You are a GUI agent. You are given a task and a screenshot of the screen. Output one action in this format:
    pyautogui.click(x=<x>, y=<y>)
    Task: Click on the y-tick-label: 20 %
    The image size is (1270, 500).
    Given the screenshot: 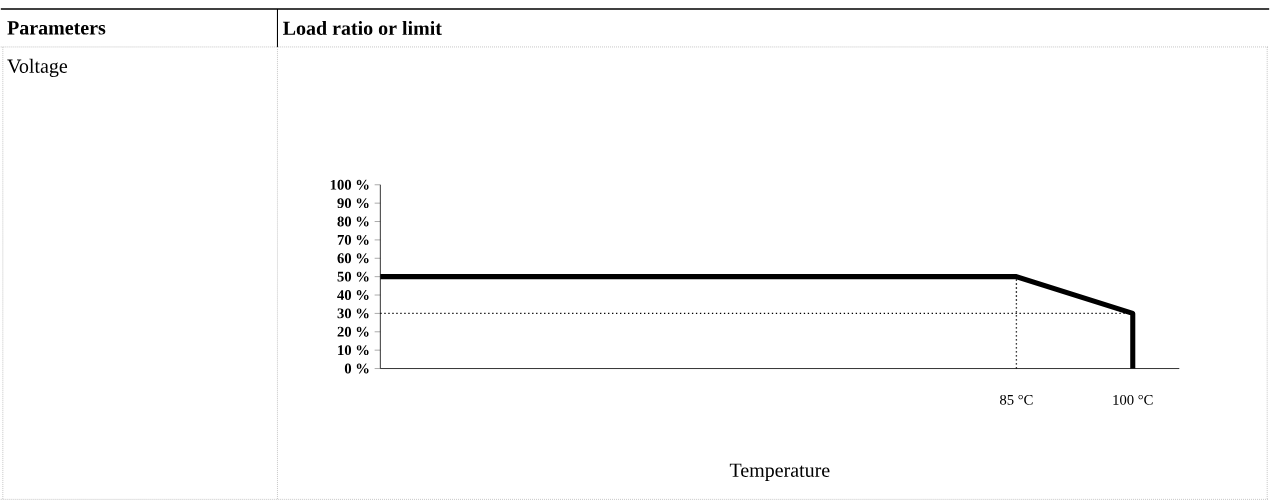 What is the action you would take?
    pyautogui.click(x=353, y=331)
    